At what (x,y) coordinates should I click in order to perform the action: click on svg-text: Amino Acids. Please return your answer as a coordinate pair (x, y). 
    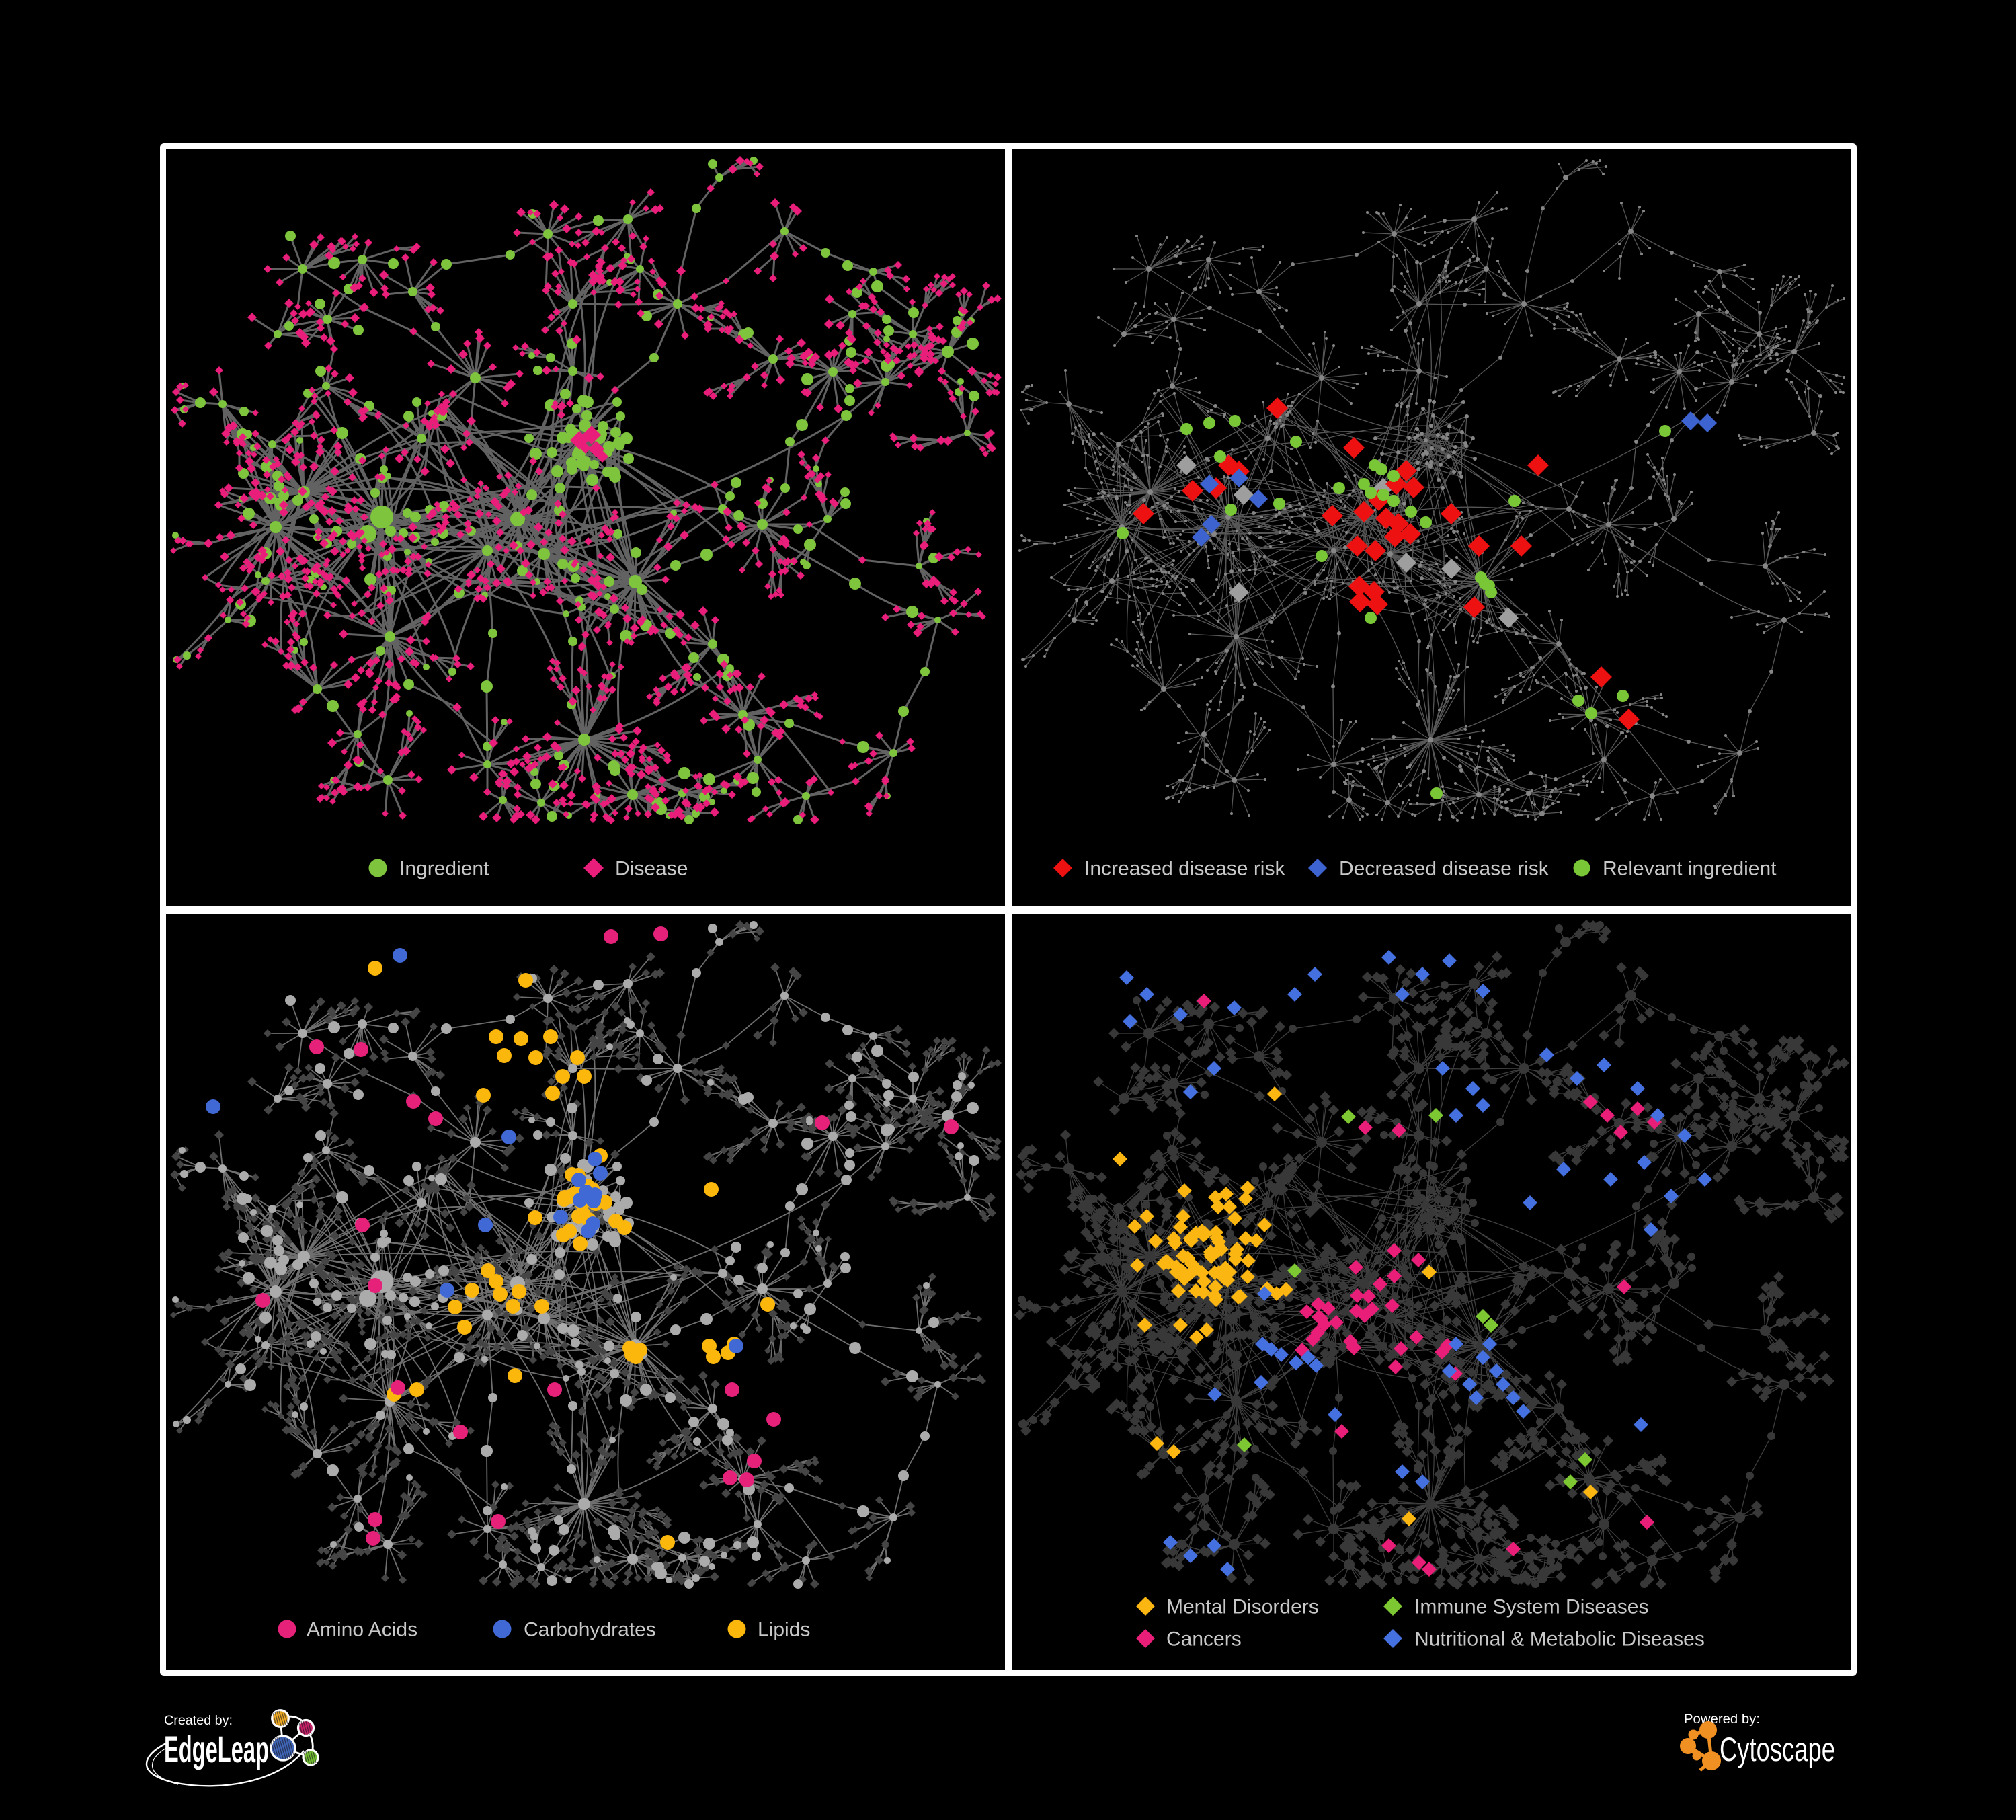
    Looking at the image, I should click on (362, 1629).